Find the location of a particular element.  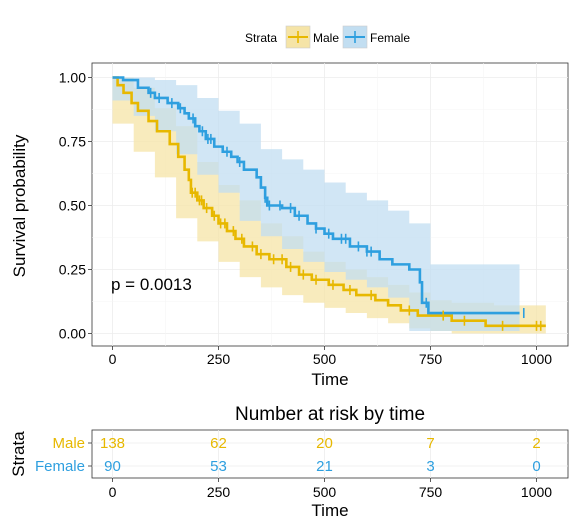

risk-table-values: 138 62 20 7 2 90 53 21 3 0 is located at coordinates (320, 455).